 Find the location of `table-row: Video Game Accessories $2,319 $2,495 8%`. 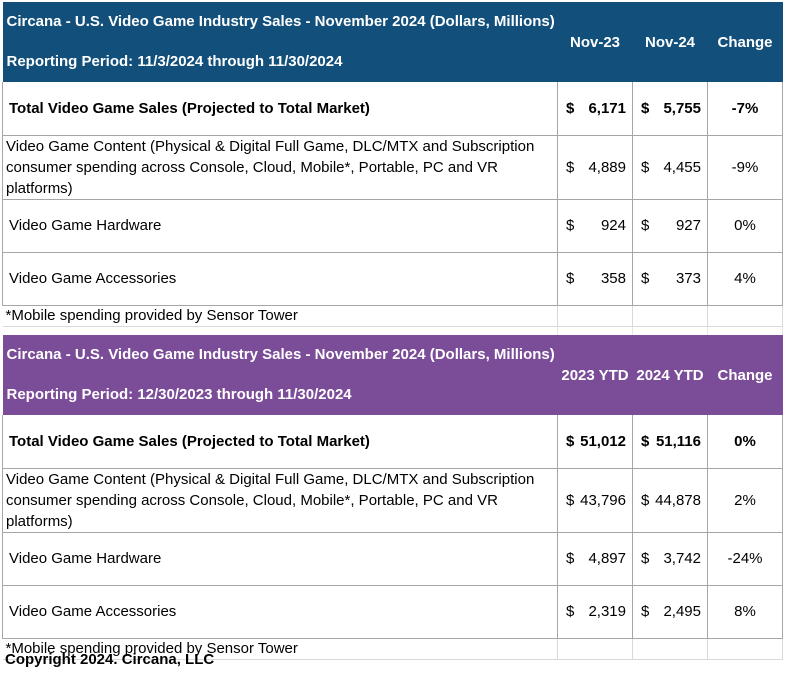

table-row: Video Game Accessories $2,319 $2,495 8% is located at coordinates (392, 612).